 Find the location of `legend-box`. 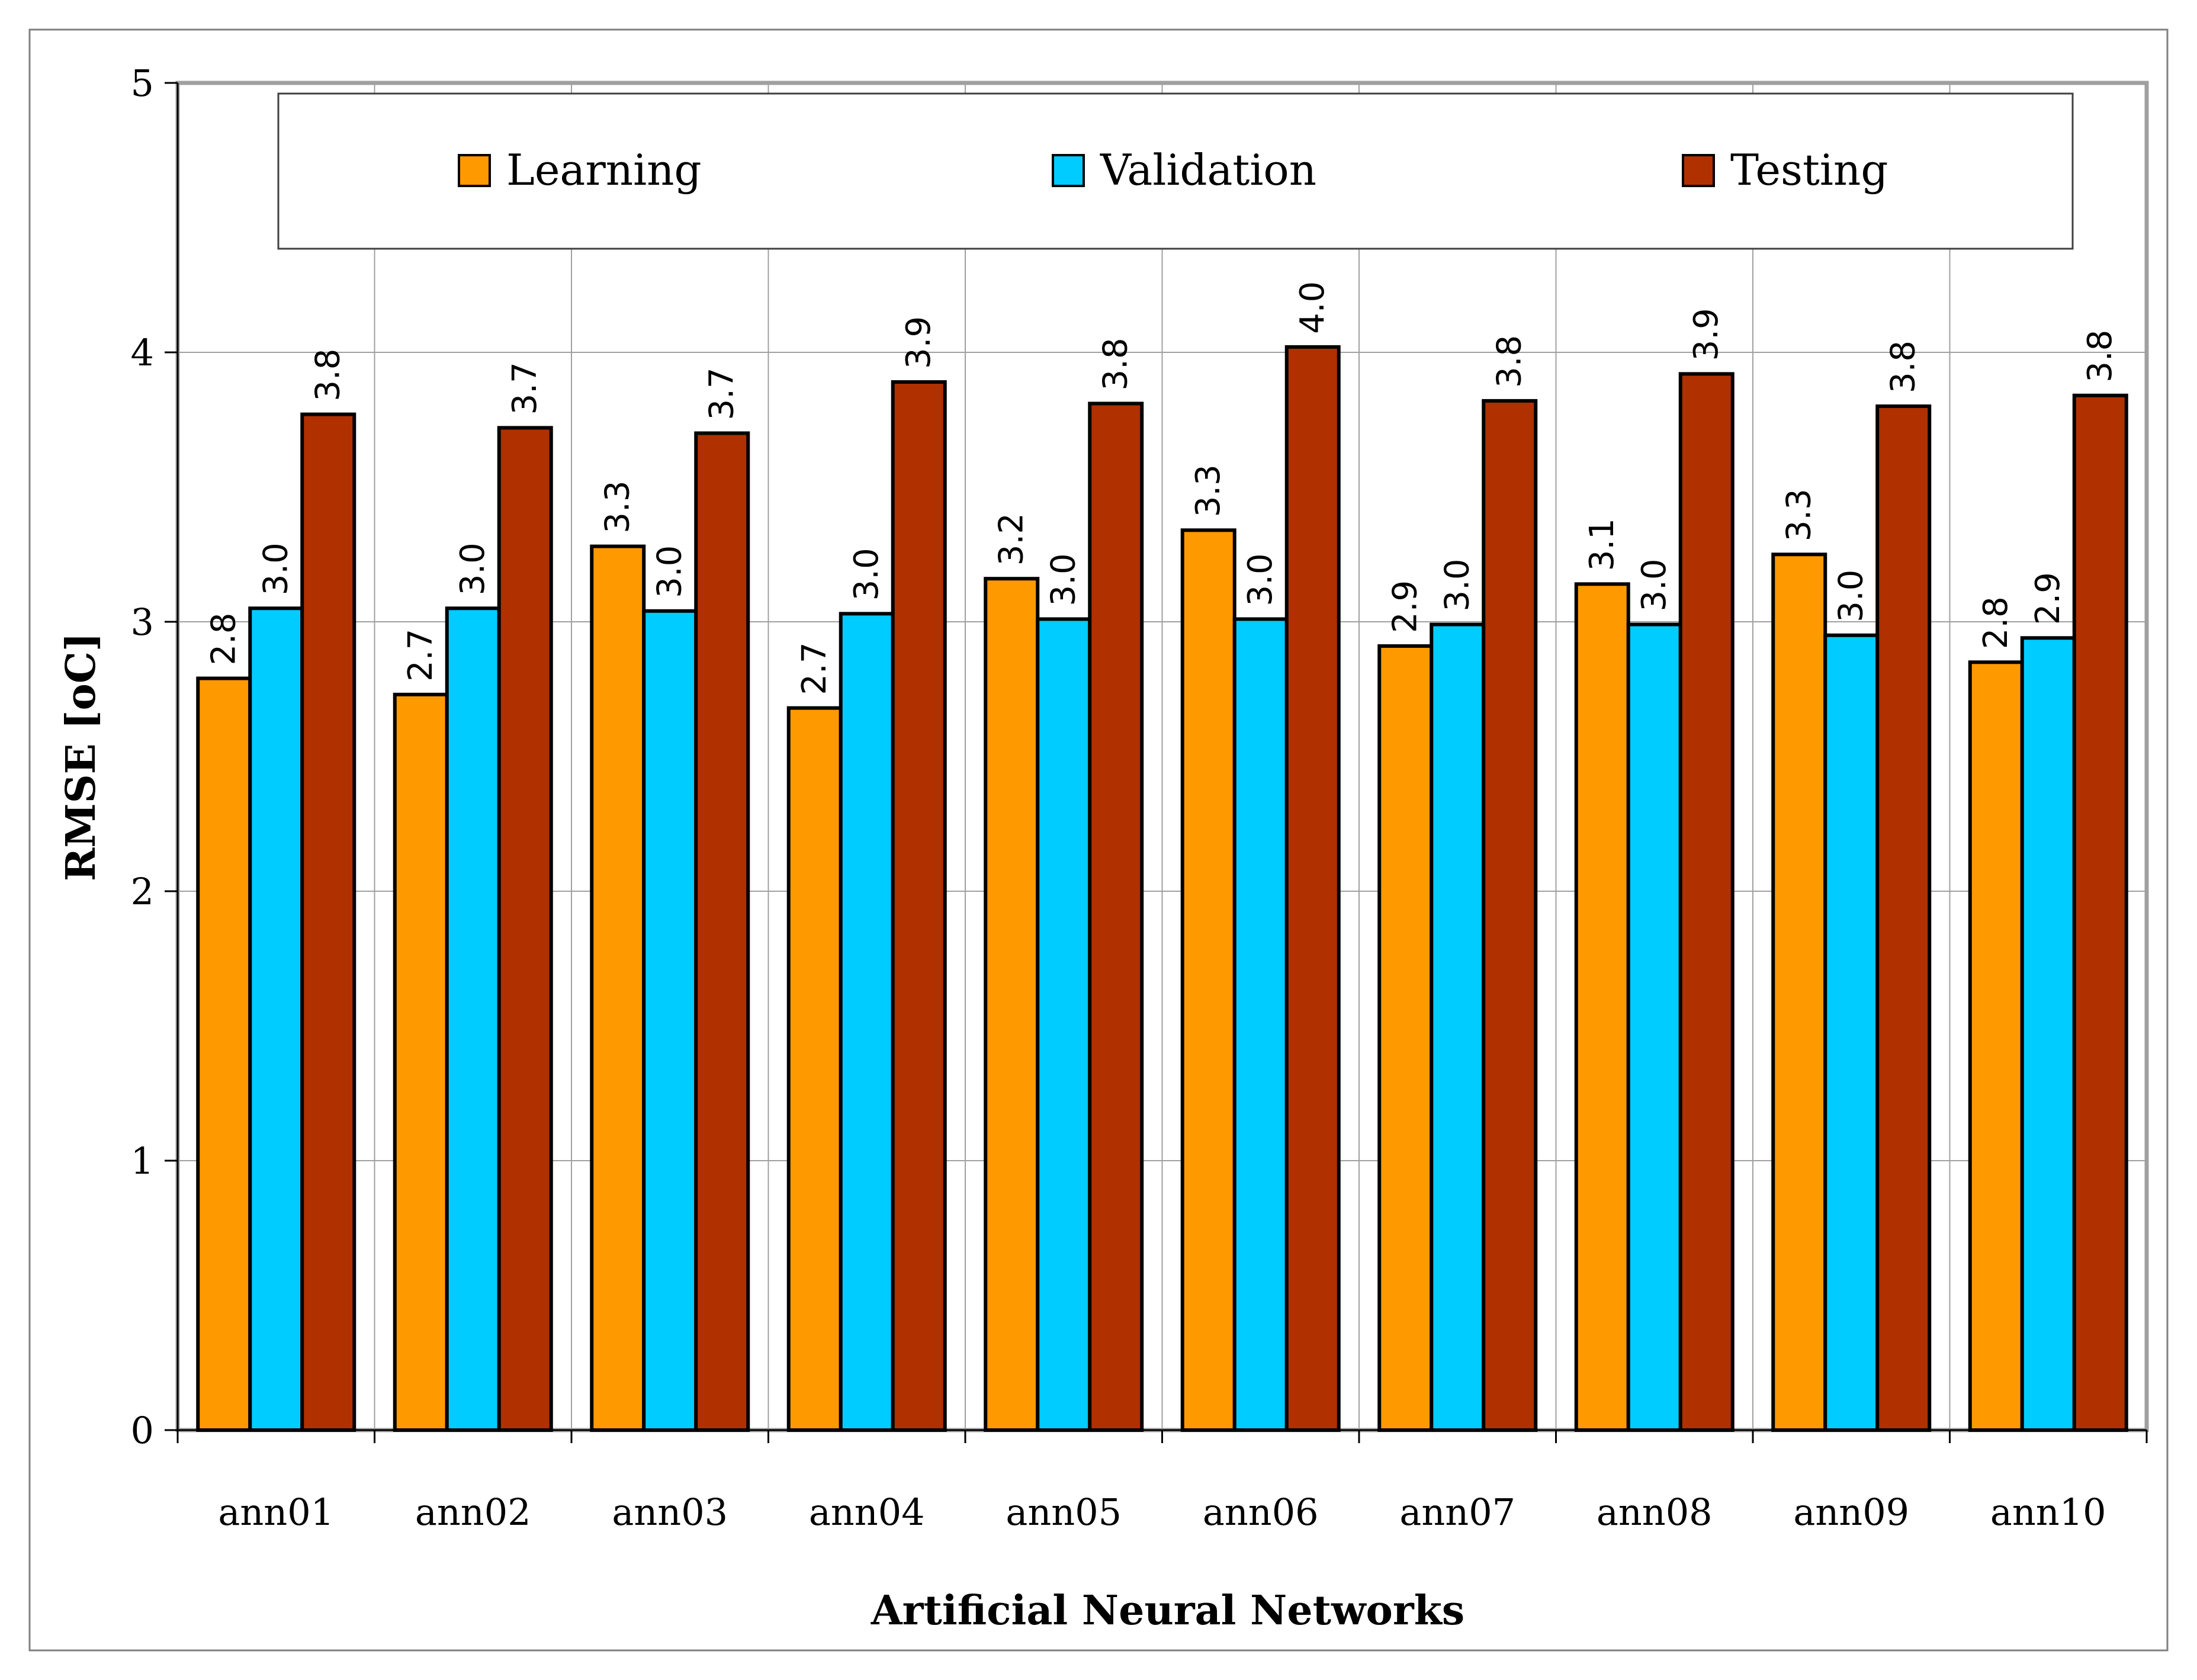

legend-box is located at coordinates (1175, 171).